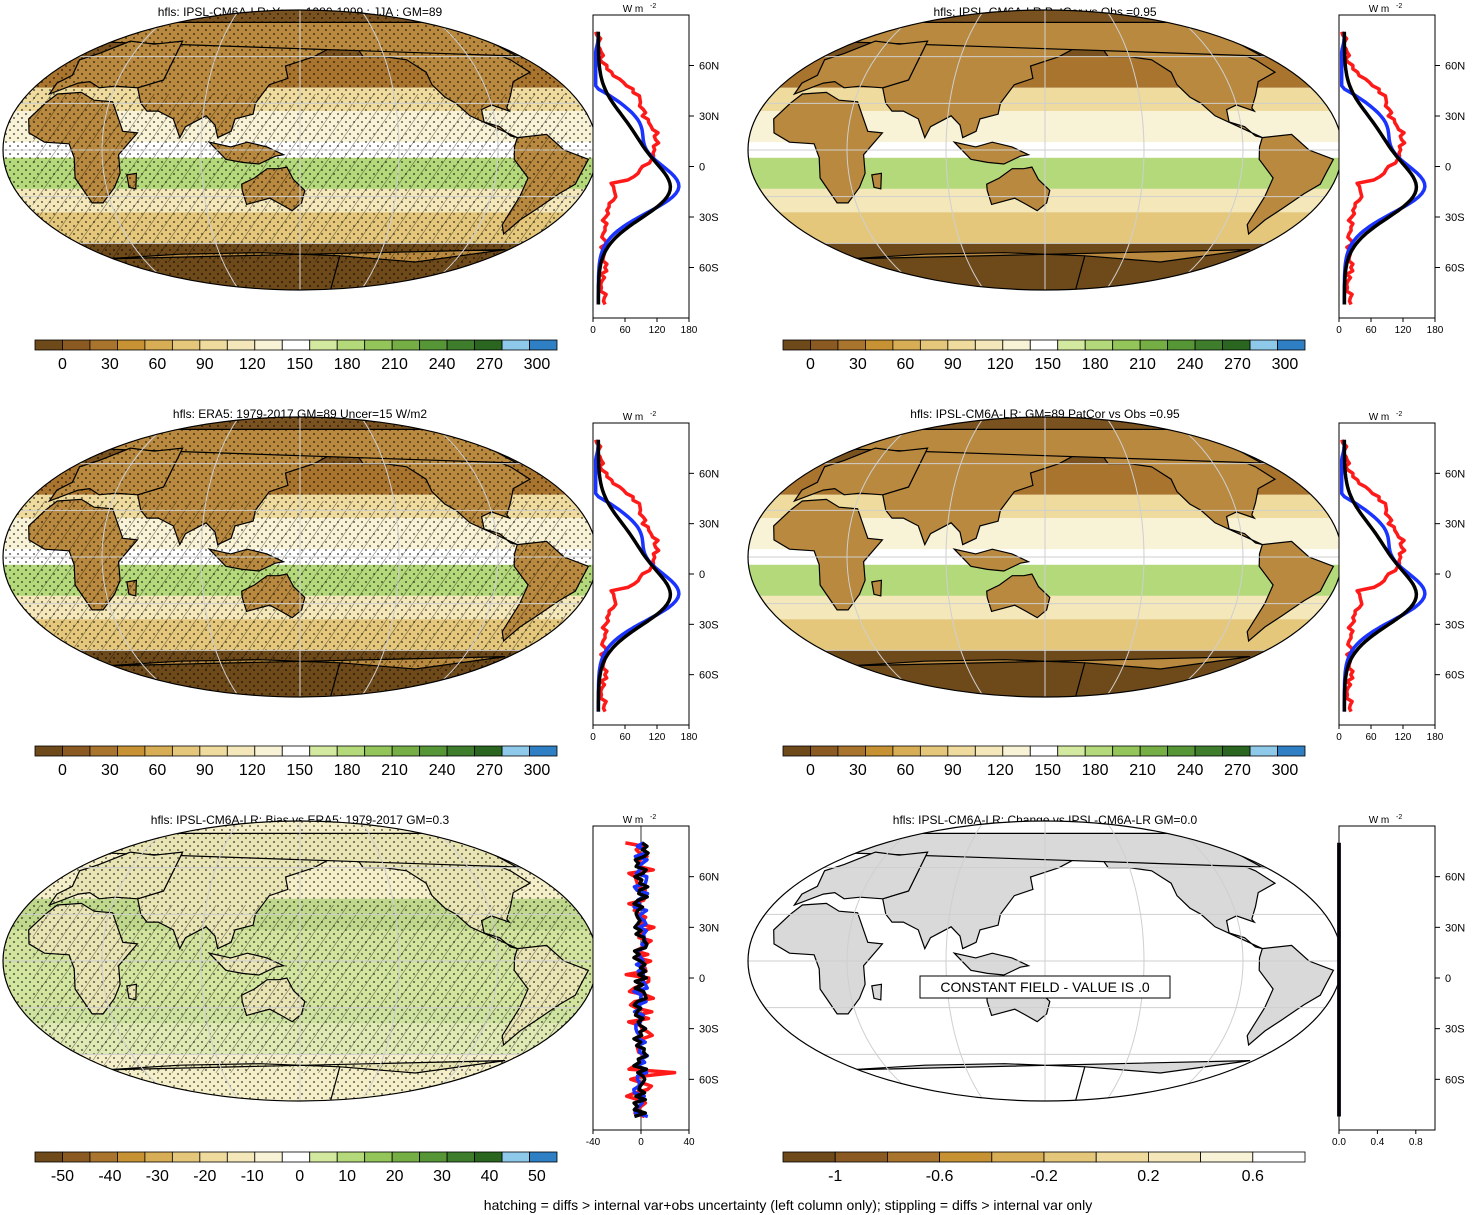 Image resolution: width=1483 pixels, height=1215 pixels. I want to click on land-americaS, so click(1290, 184).